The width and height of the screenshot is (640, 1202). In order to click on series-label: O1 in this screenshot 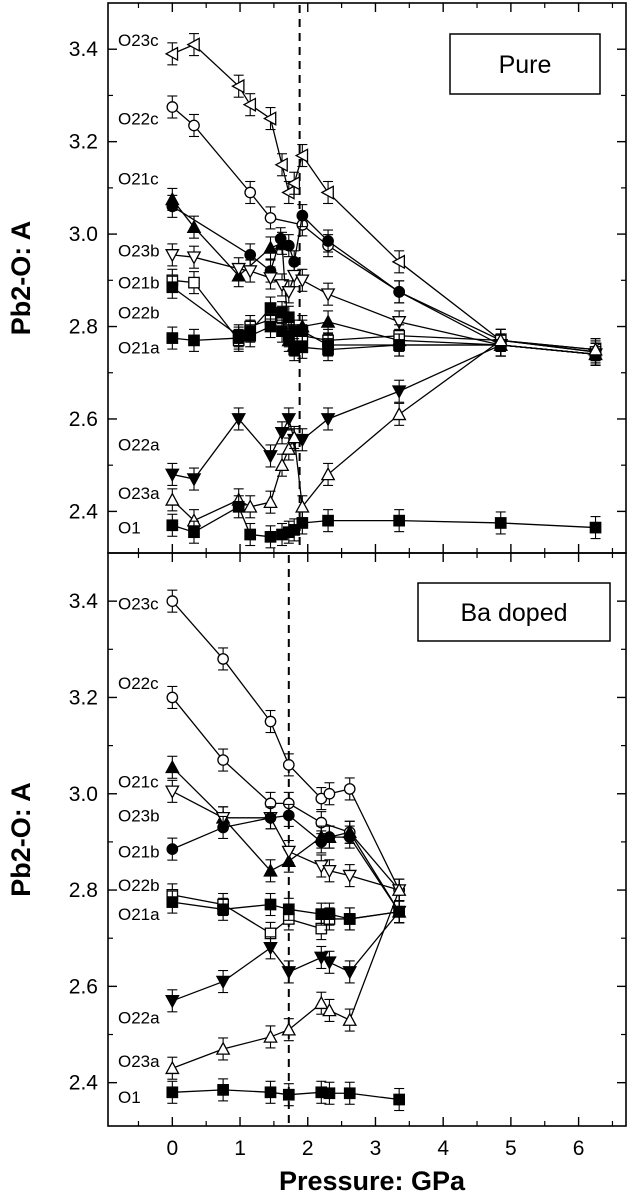, I will do `click(129, 1097)`.